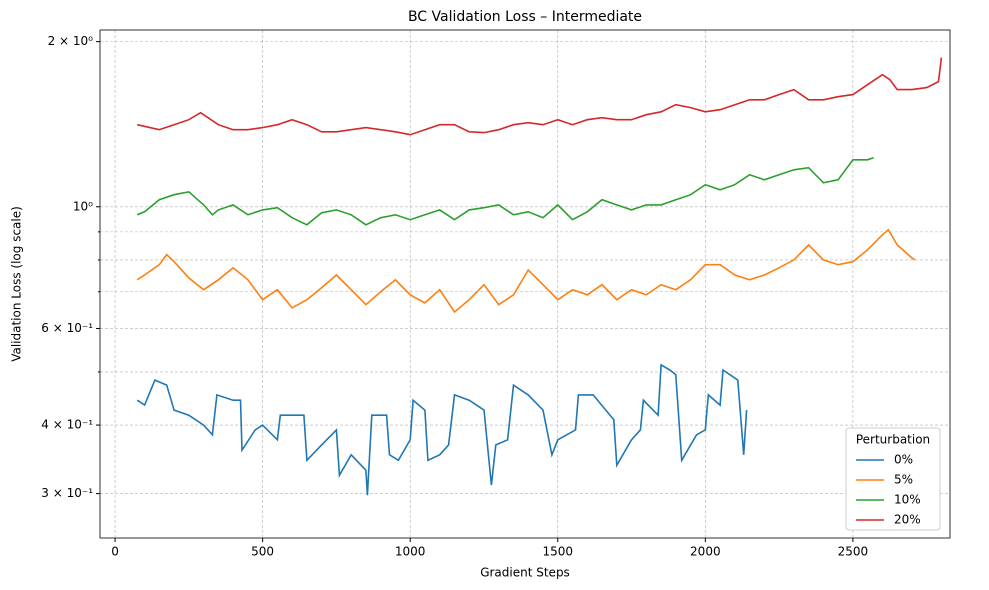 The image size is (989, 590). I want to click on x-tick-label: 500, so click(262, 552).